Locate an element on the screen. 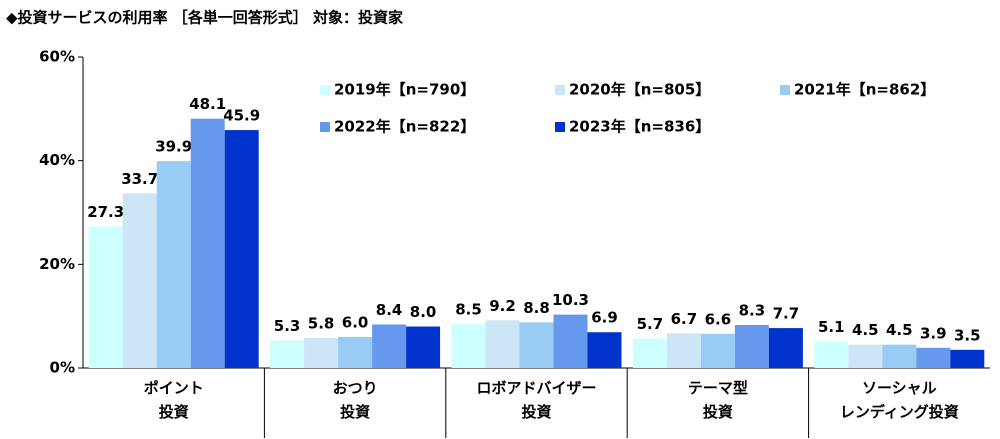 The image size is (1000, 439). data-label: 5.7 is located at coordinates (650, 324).